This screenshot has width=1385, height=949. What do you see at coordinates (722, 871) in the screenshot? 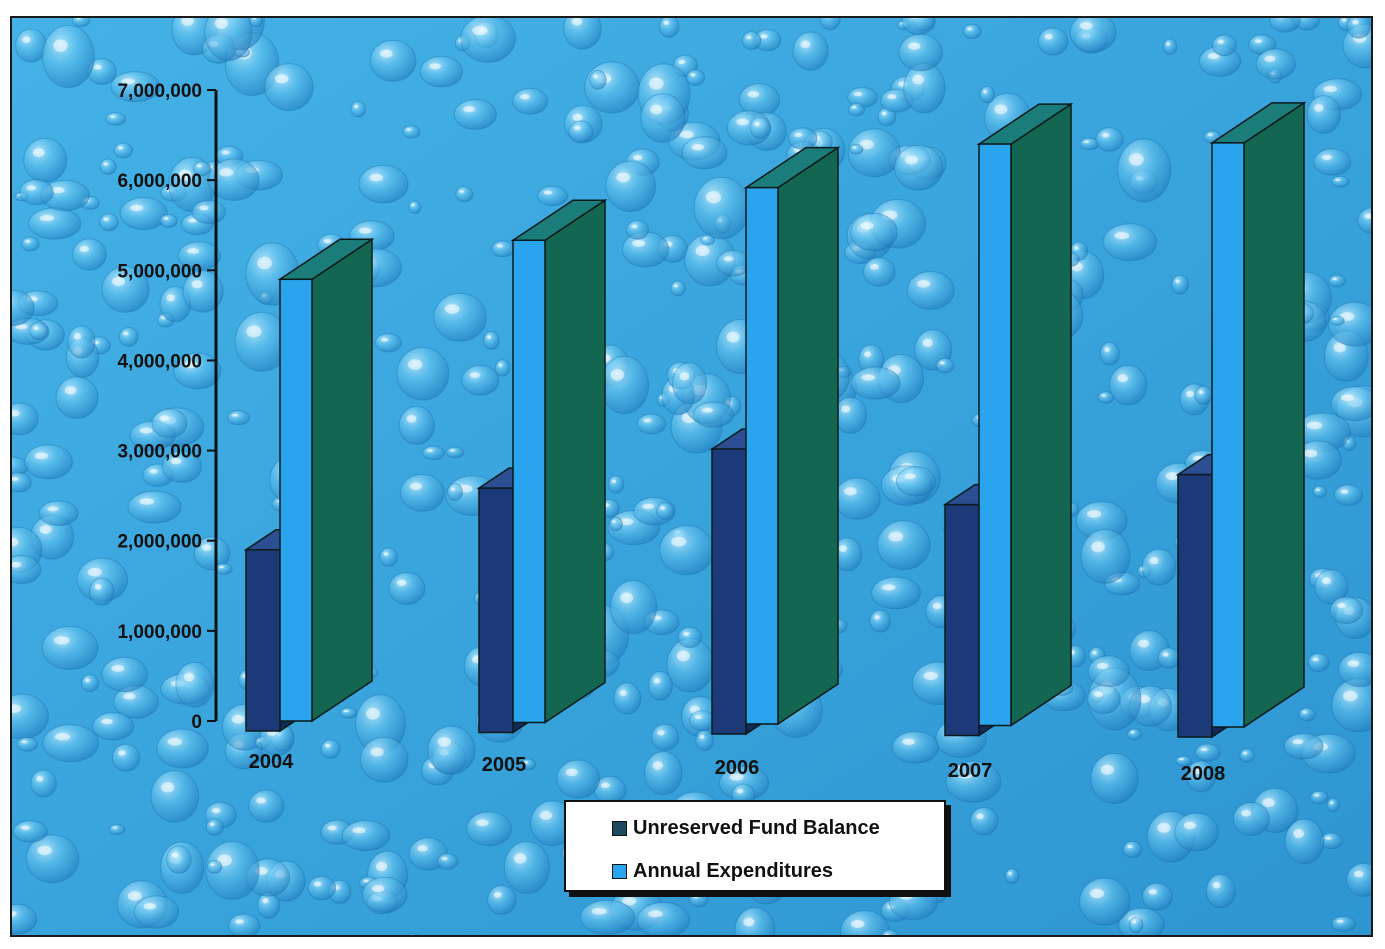
I see `legend-item-expenditures: Annual Expenditures` at bounding box center [722, 871].